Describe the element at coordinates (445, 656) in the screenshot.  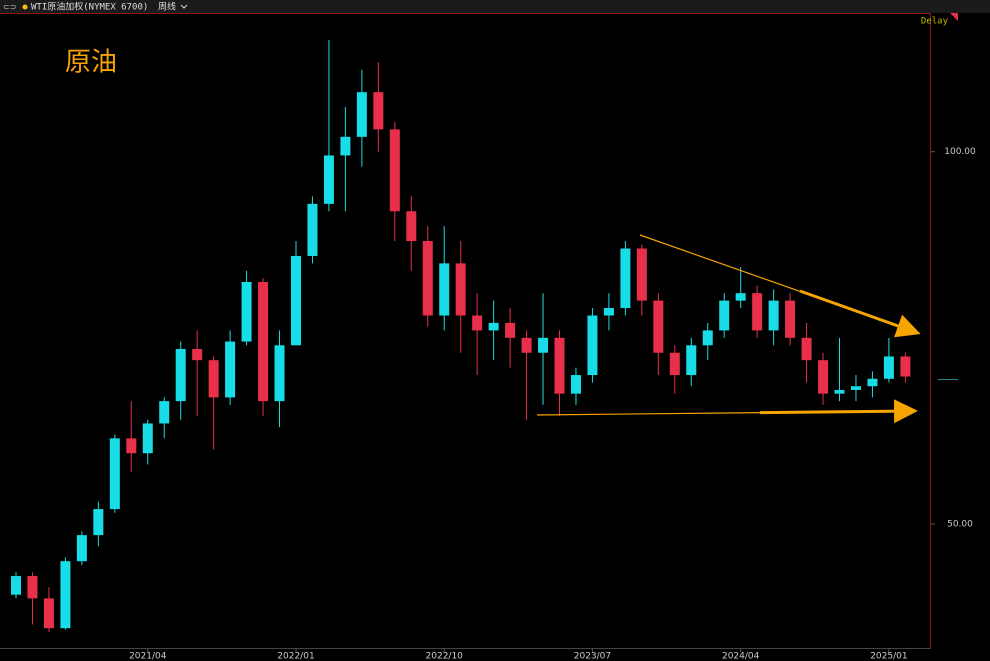
I see `x-tick-label: 2022/10` at that location.